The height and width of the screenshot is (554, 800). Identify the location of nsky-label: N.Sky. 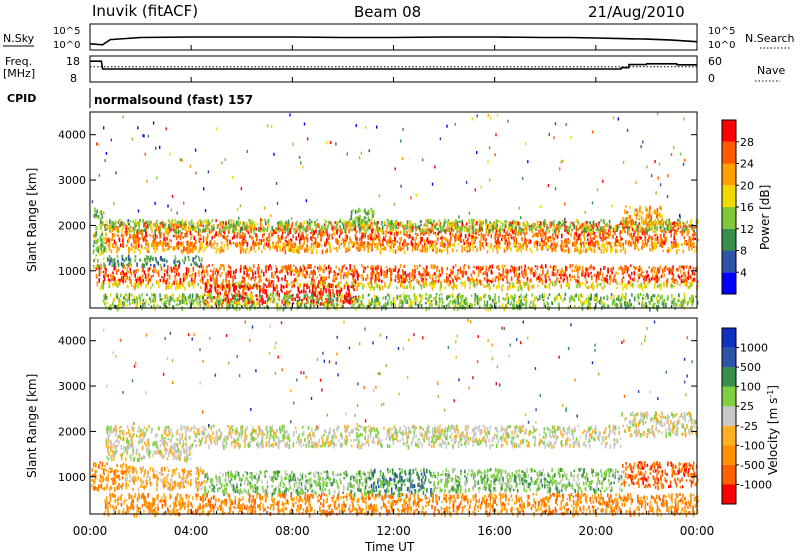
(19, 38).